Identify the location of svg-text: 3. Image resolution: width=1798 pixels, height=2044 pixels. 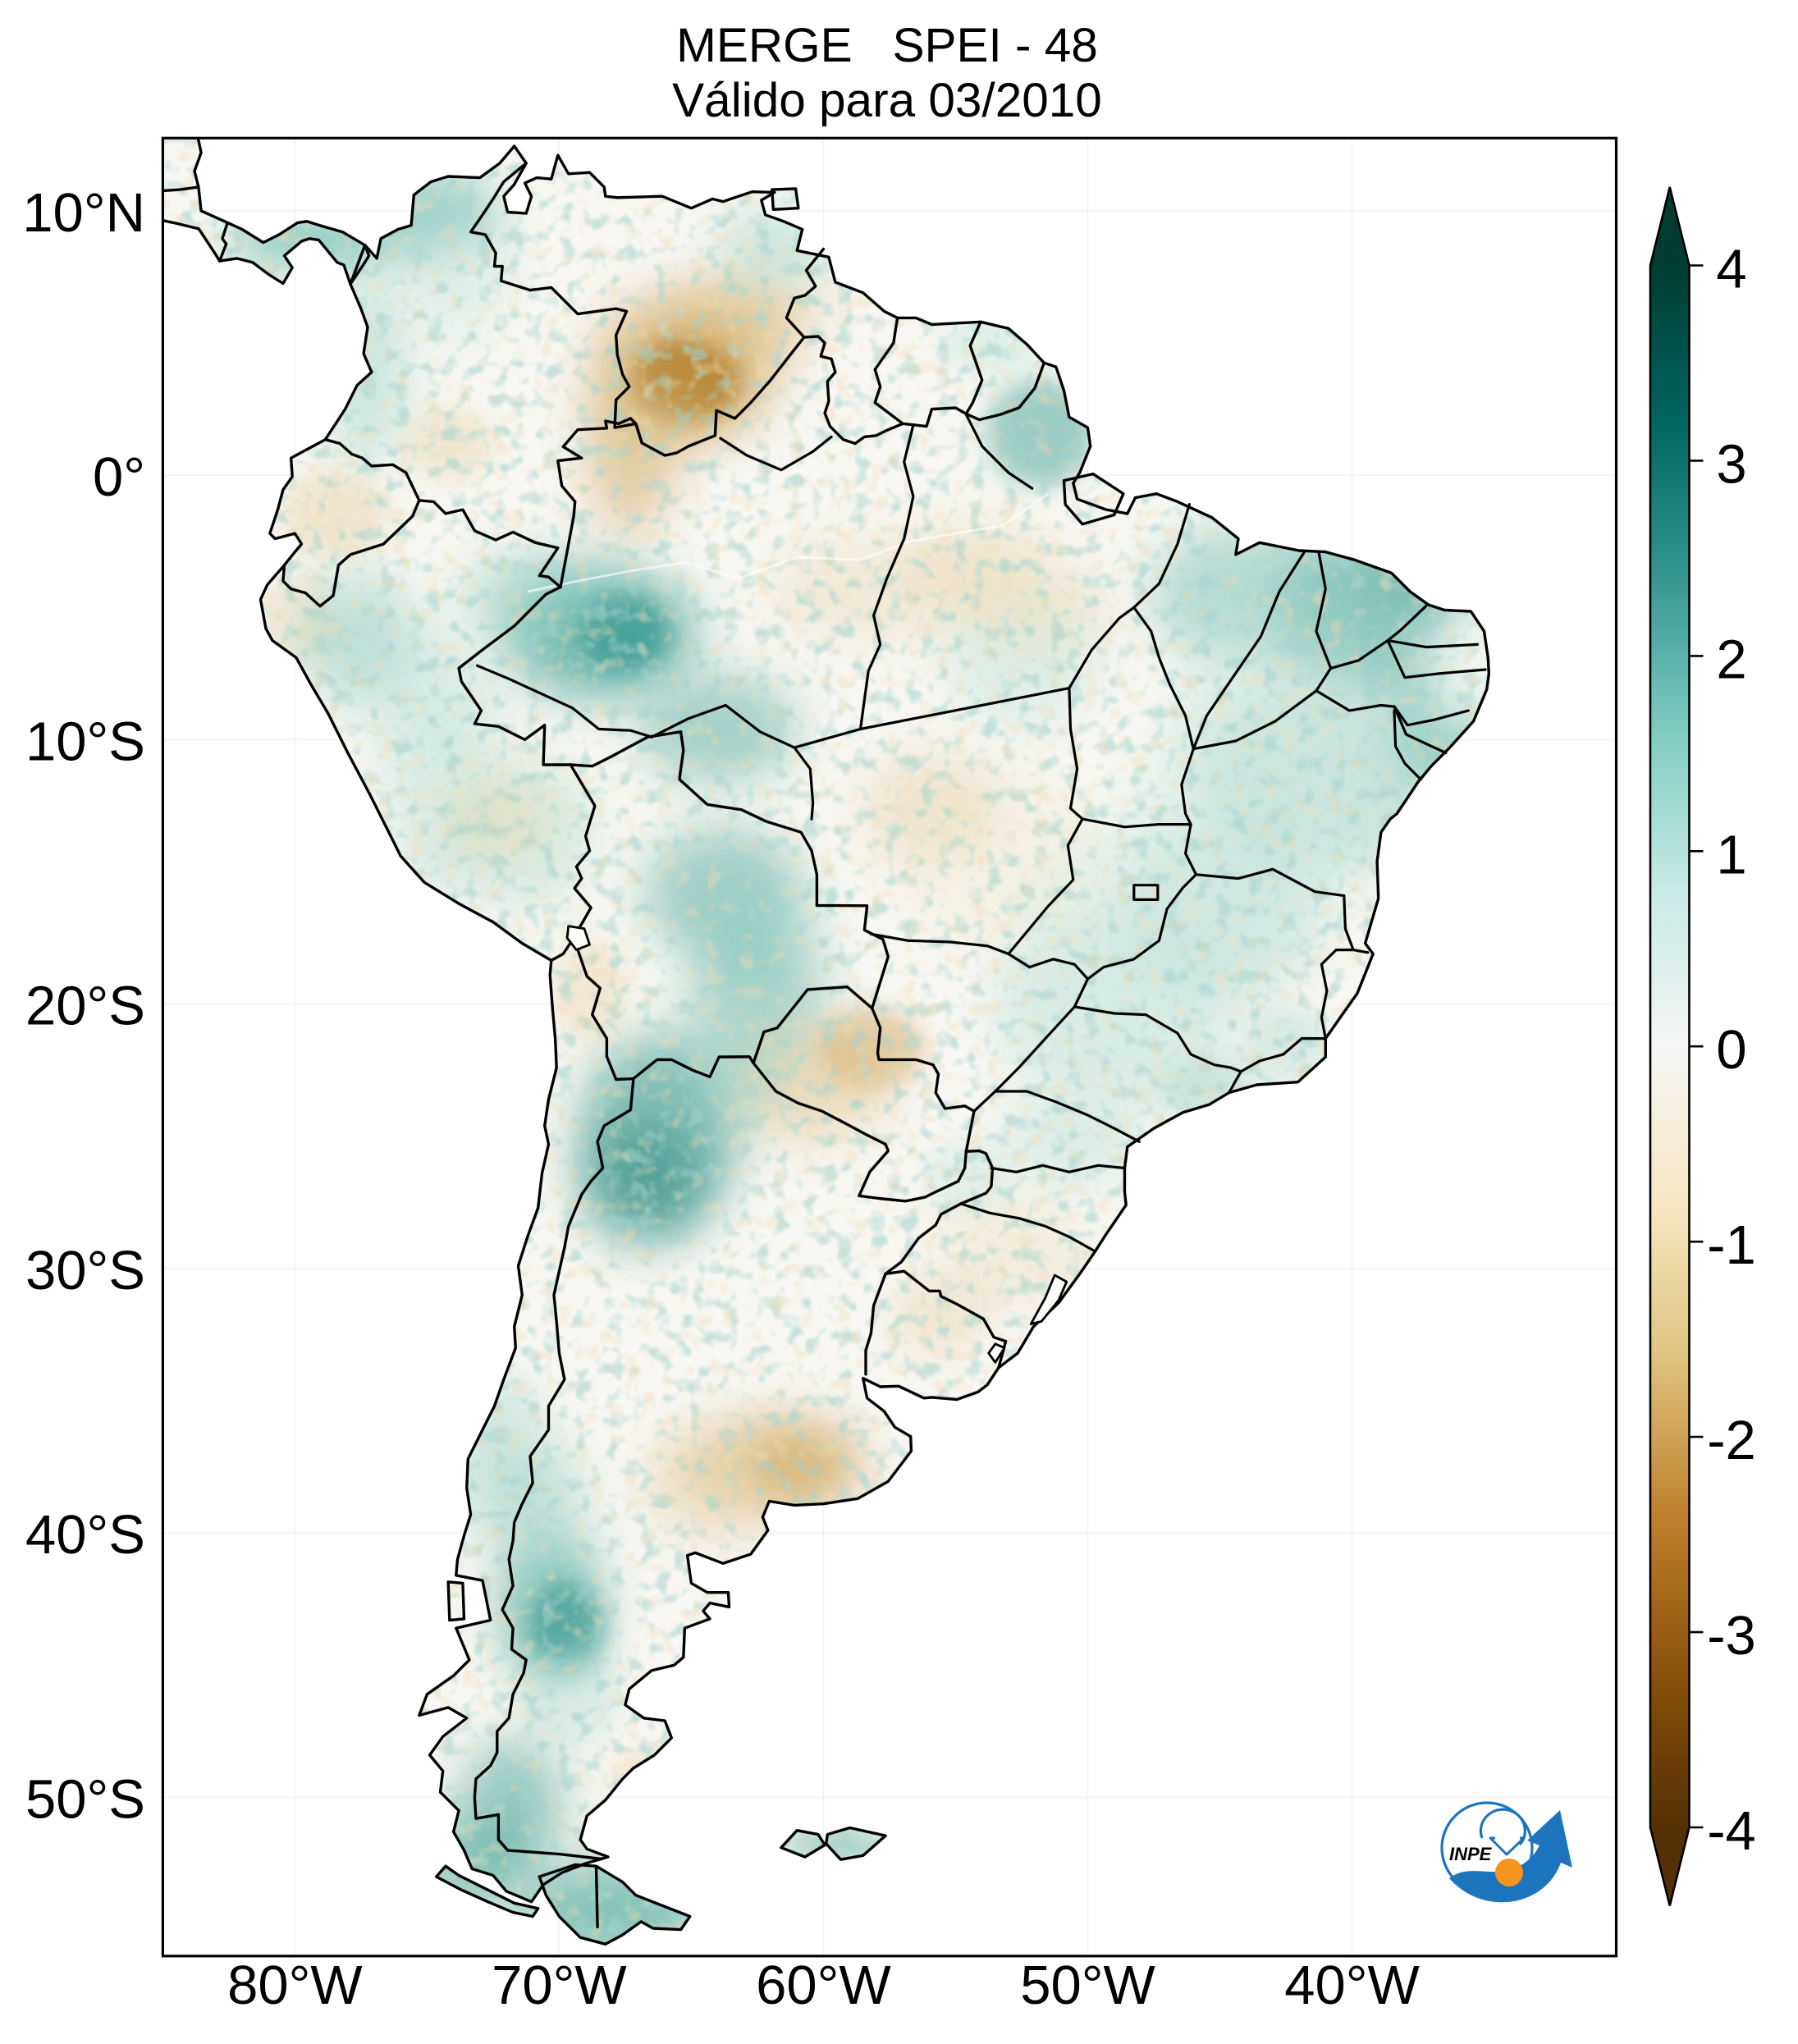
(1731, 464).